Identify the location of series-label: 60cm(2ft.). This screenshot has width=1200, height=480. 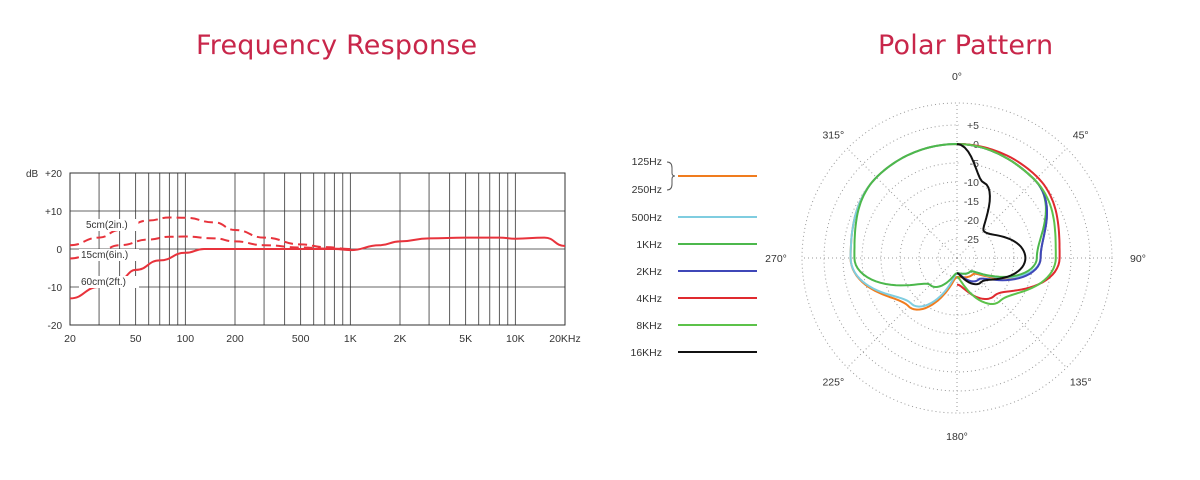
(103, 282).